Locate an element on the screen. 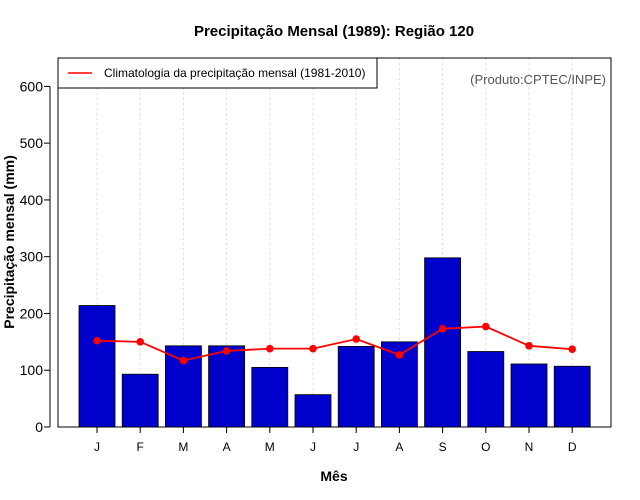  y-tick-label-1: 100 is located at coordinates (32, 370).